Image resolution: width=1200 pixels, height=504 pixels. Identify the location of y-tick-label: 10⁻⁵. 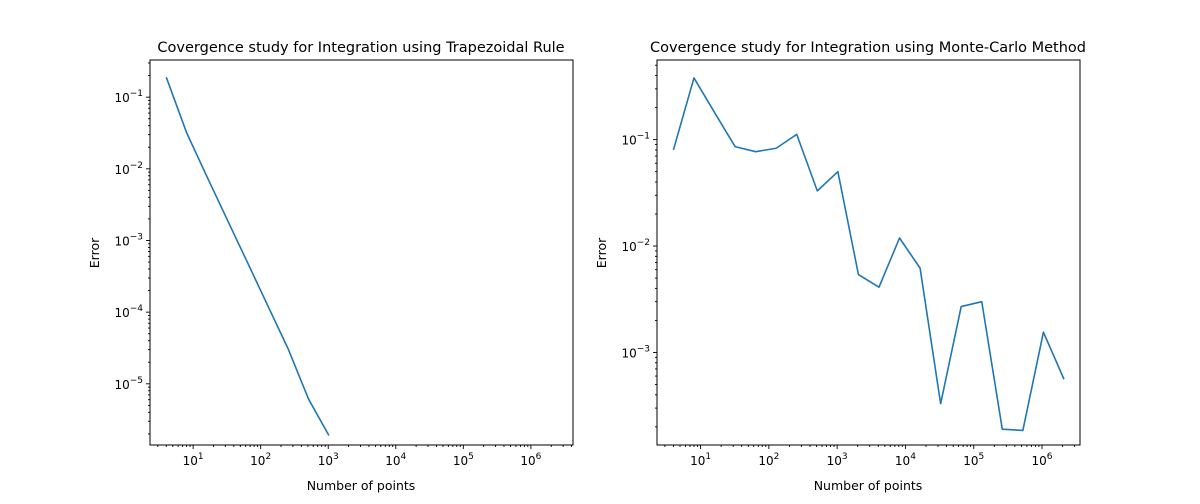
(128, 384).